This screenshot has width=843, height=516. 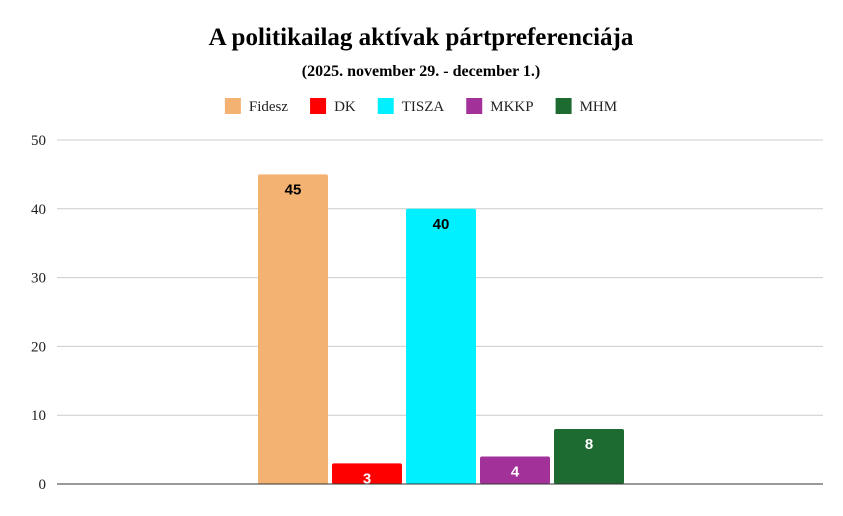 I want to click on legend-swatch-mhm, so click(x=563, y=106).